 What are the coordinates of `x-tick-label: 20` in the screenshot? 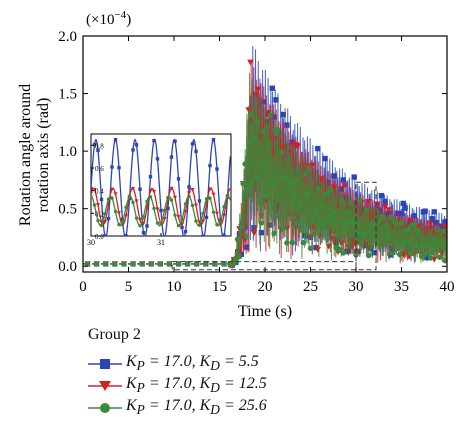 It's located at (265, 287).